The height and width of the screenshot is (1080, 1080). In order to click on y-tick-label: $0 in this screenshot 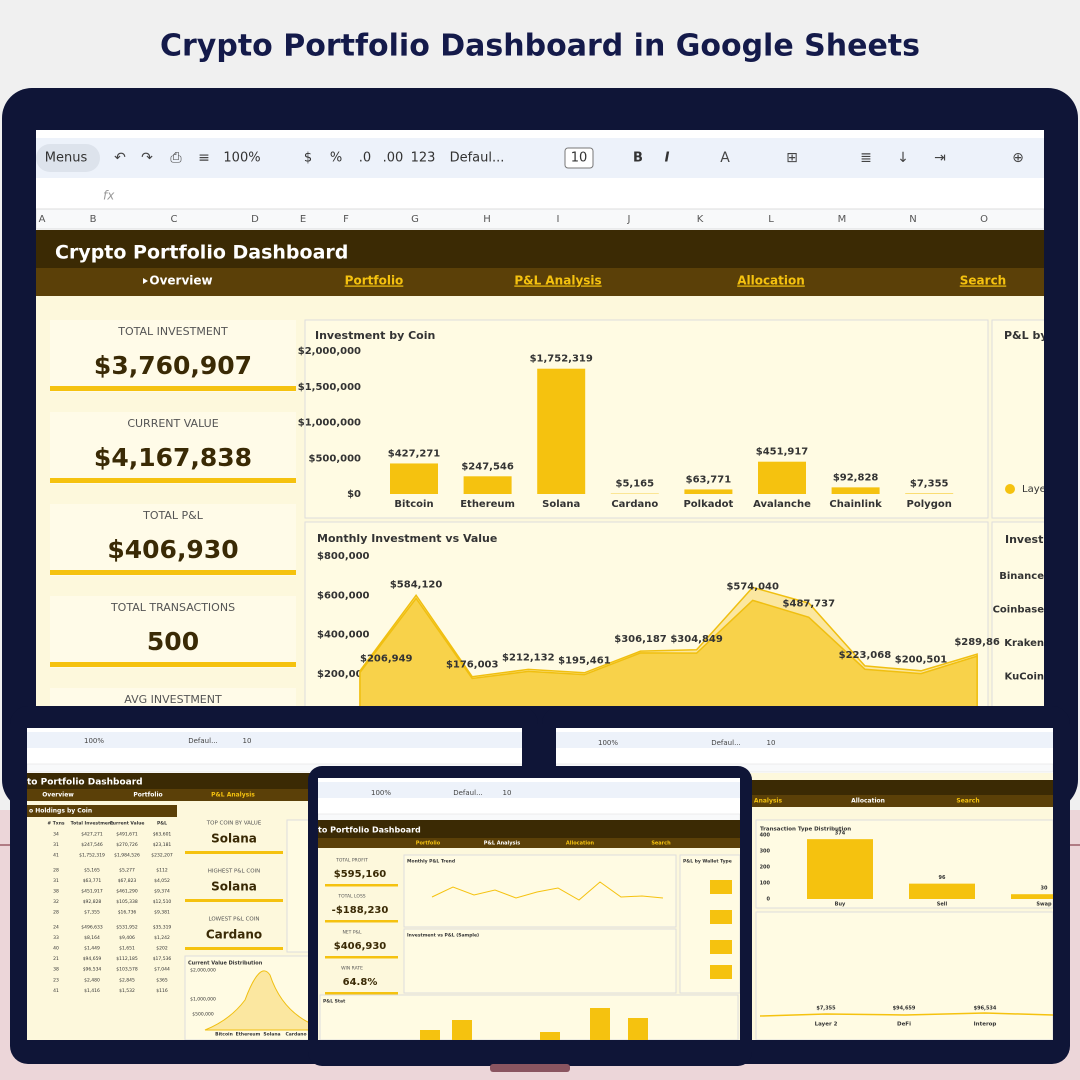, I will do `click(354, 494)`.